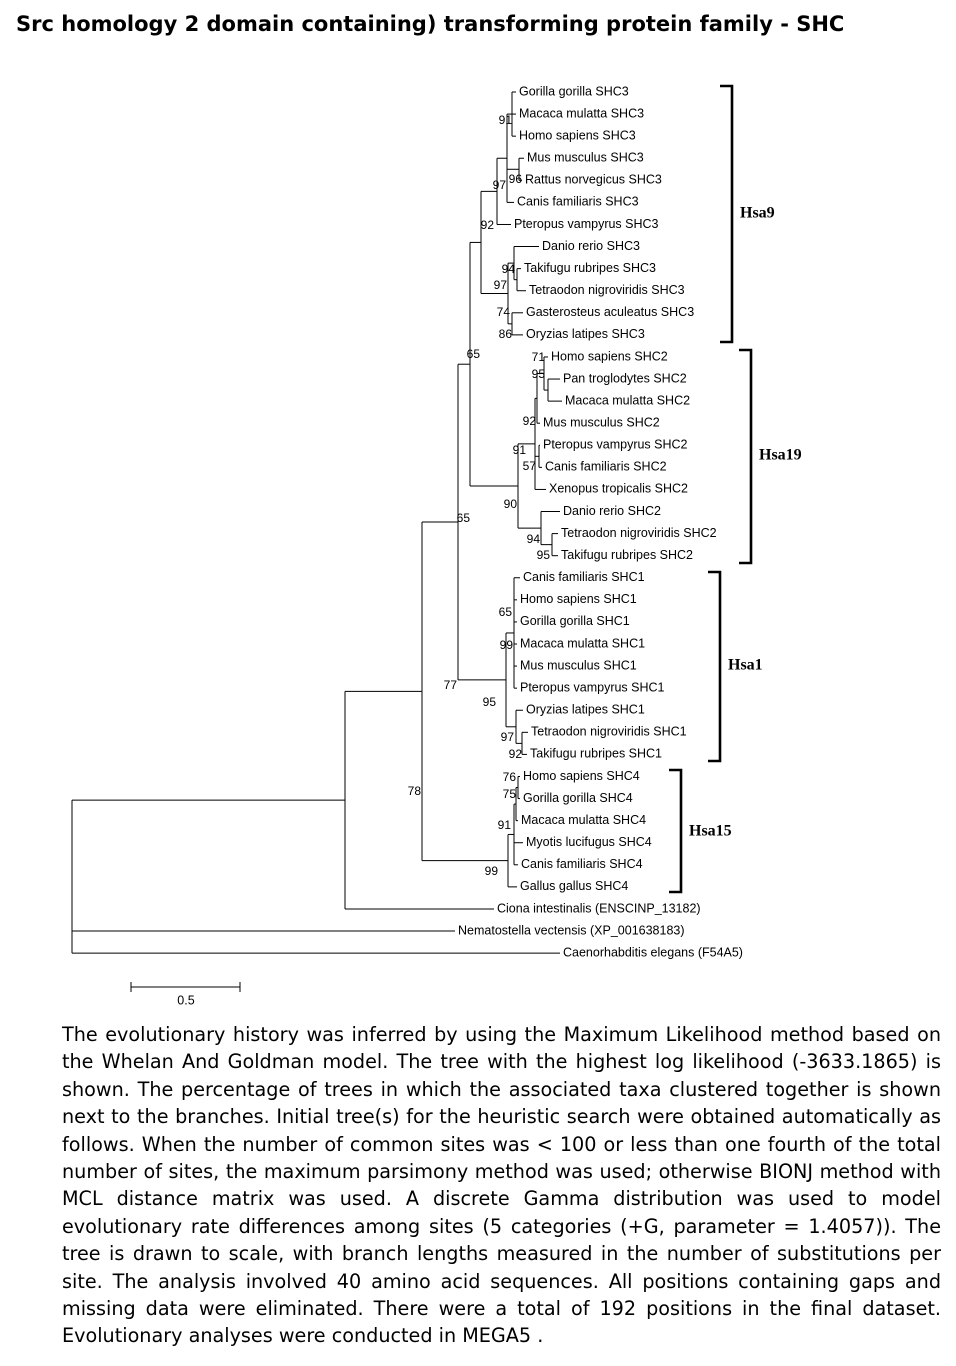  What do you see at coordinates (539, 357) in the screenshot?
I see `bootstrap-value: 71` at bounding box center [539, 357].